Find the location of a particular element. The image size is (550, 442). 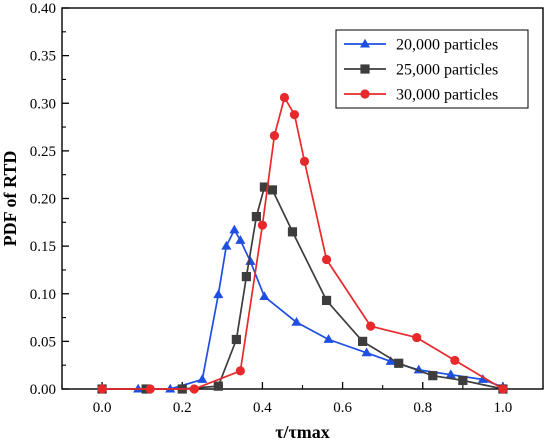

y-tick-label: 0.10 is located at coordinates (43, 295).